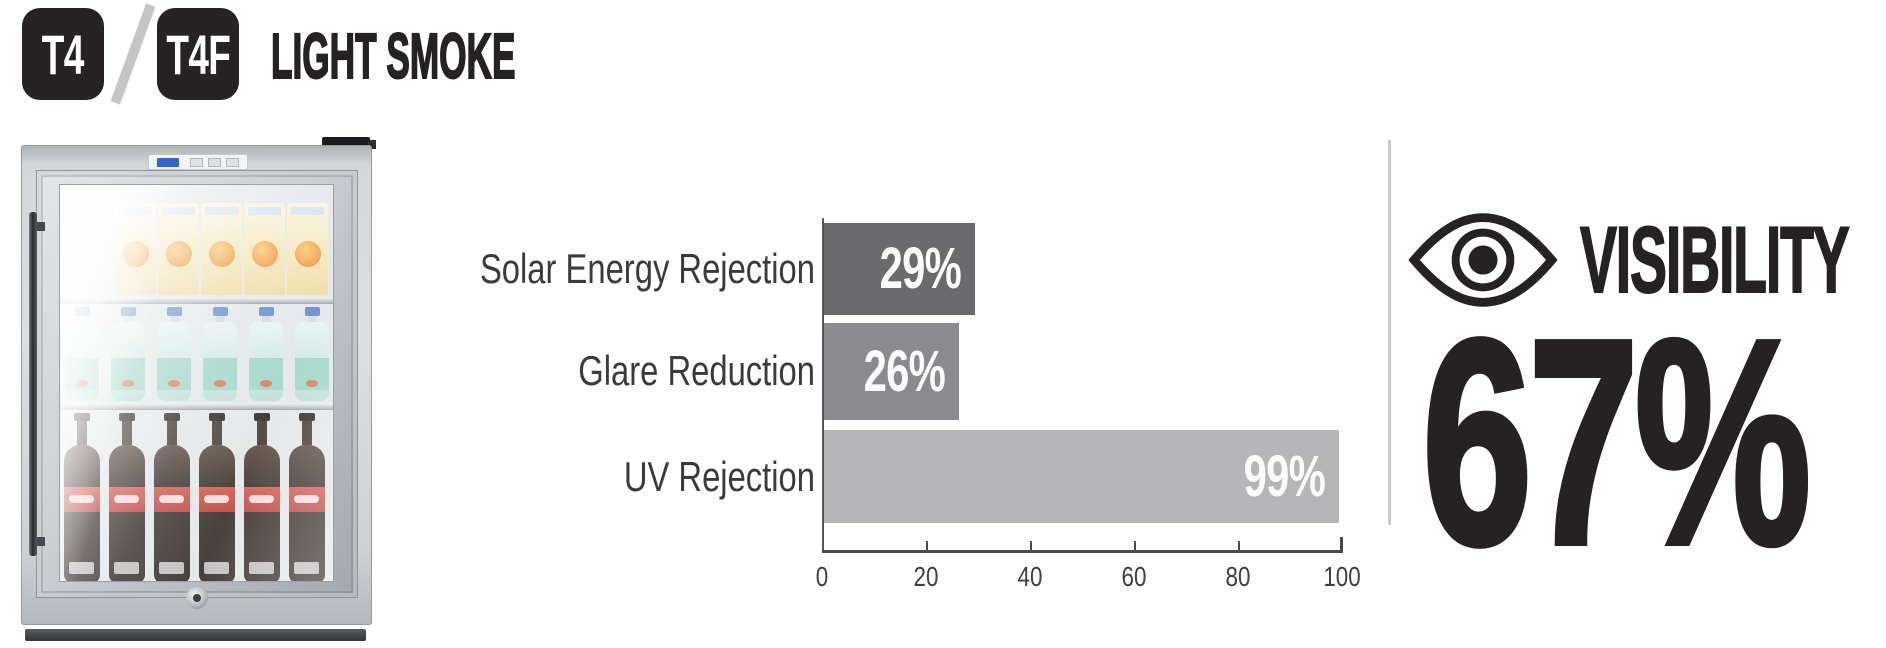  What do you see at coordinates (1341, 545) in the screenshot?
I see `x-axis-end-tick` at bounding box center [1341, 545].